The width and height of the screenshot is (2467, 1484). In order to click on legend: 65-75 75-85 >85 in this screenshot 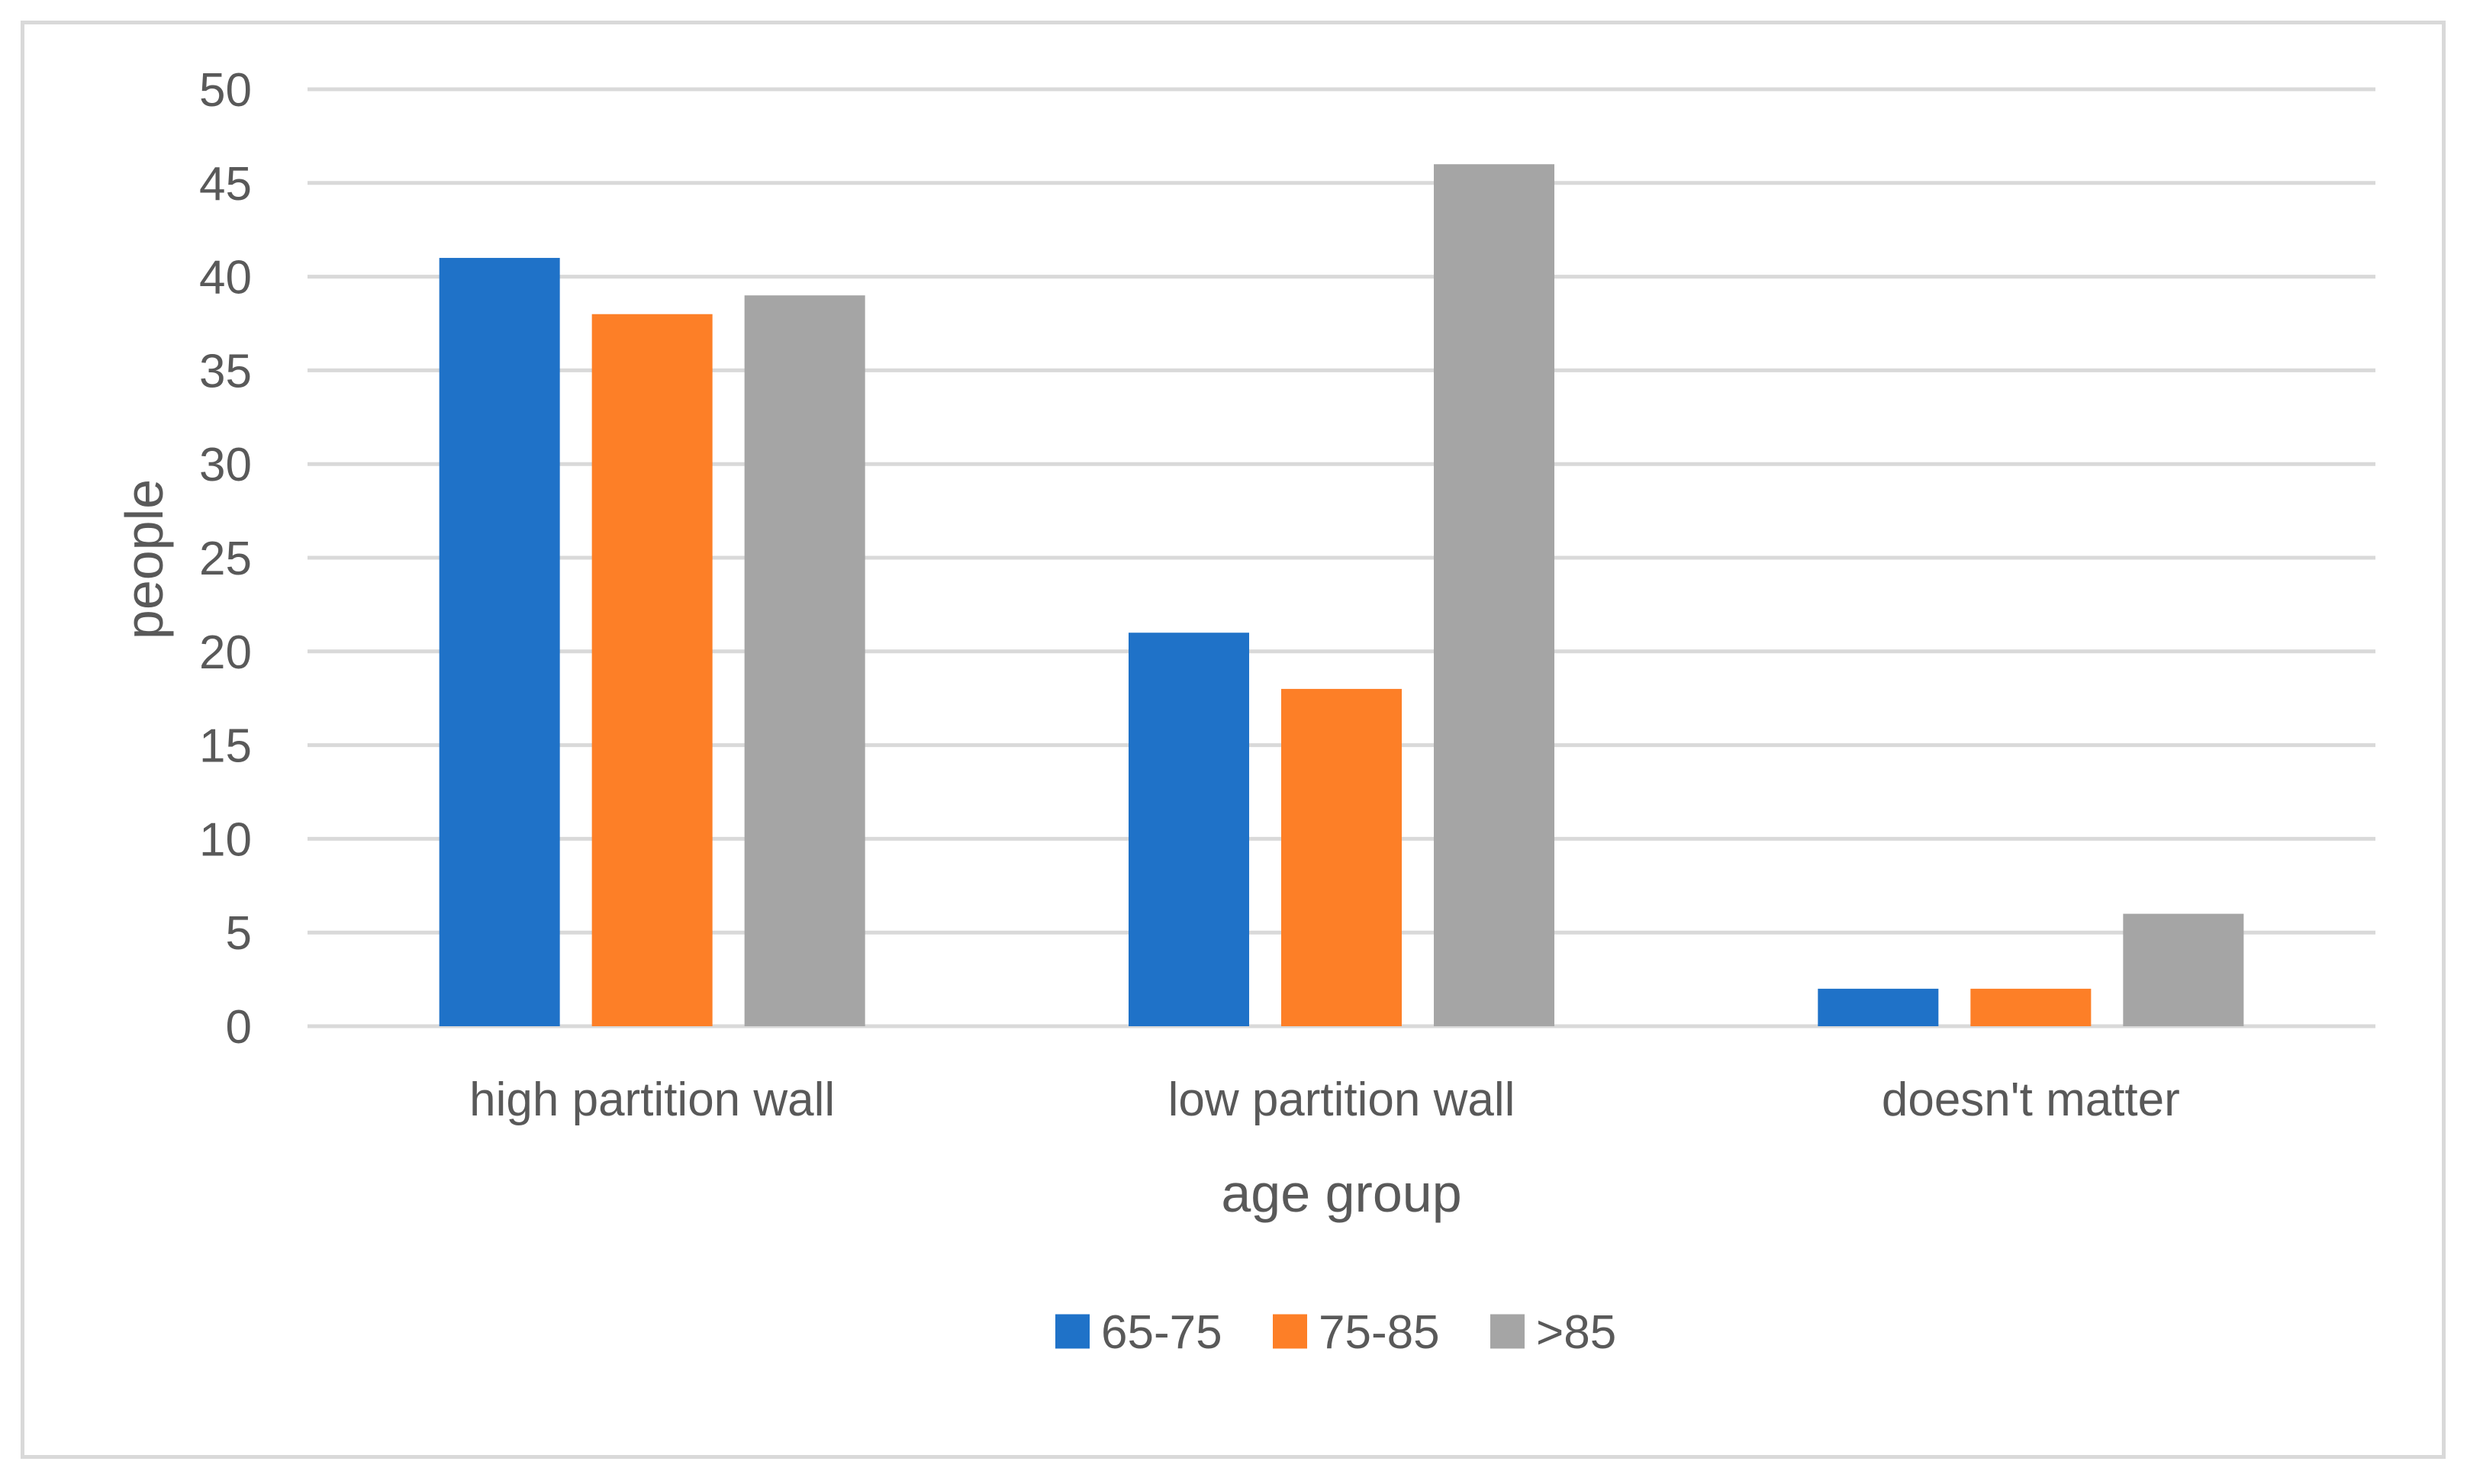, I will do `click(1335, 1332)`.